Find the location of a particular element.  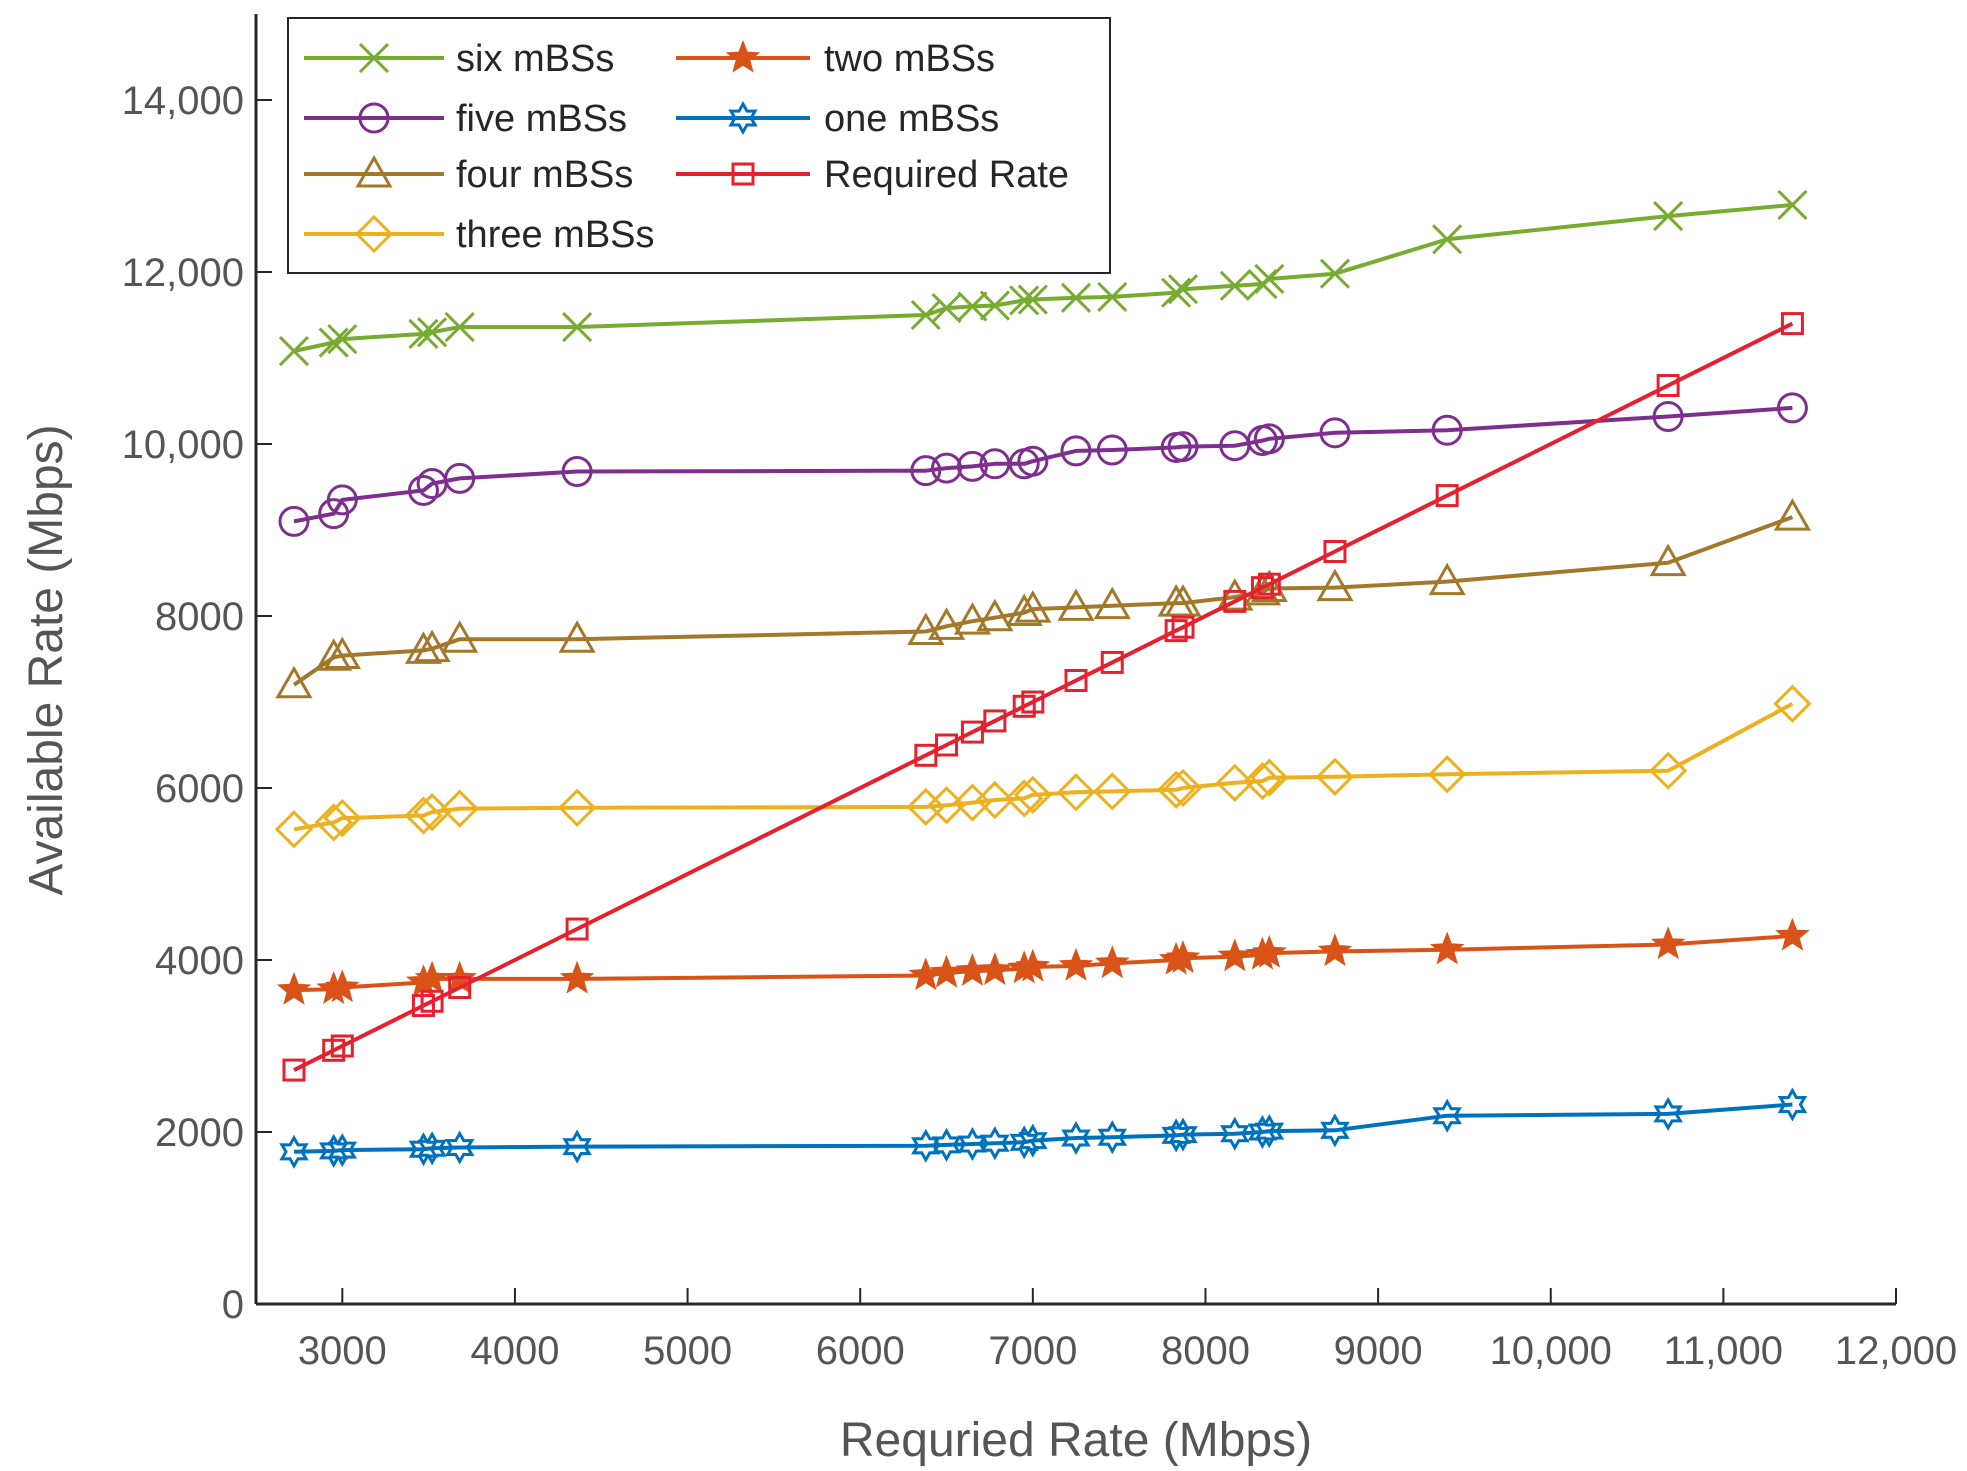

y-tick-label: 2000 is located at coordinates (199, 1133).